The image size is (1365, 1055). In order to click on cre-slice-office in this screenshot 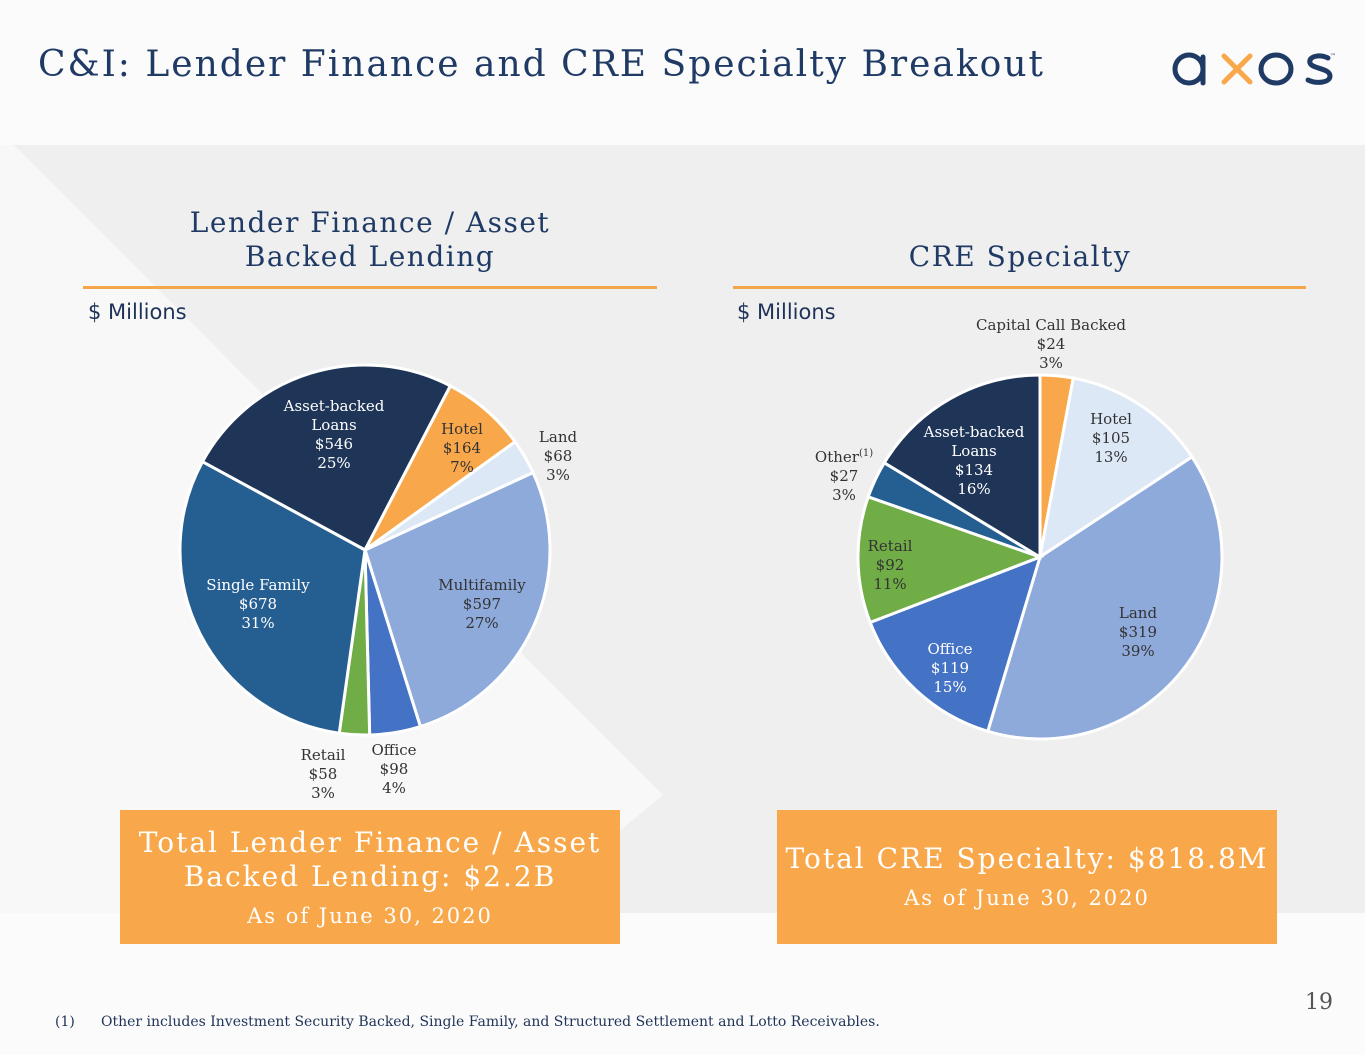, I will do `click(955, 644)`.